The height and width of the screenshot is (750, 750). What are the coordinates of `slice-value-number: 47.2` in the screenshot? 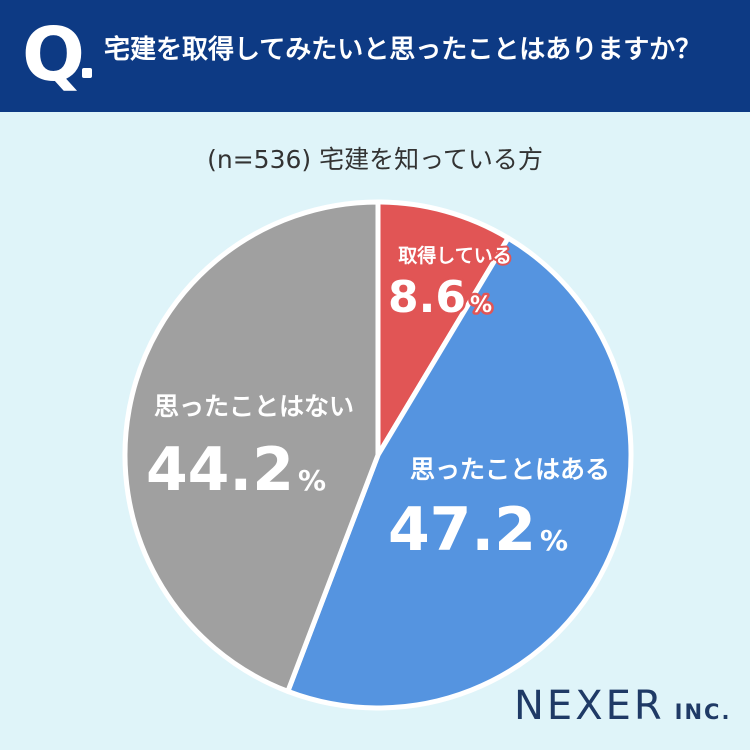 It's located at (462, 530).